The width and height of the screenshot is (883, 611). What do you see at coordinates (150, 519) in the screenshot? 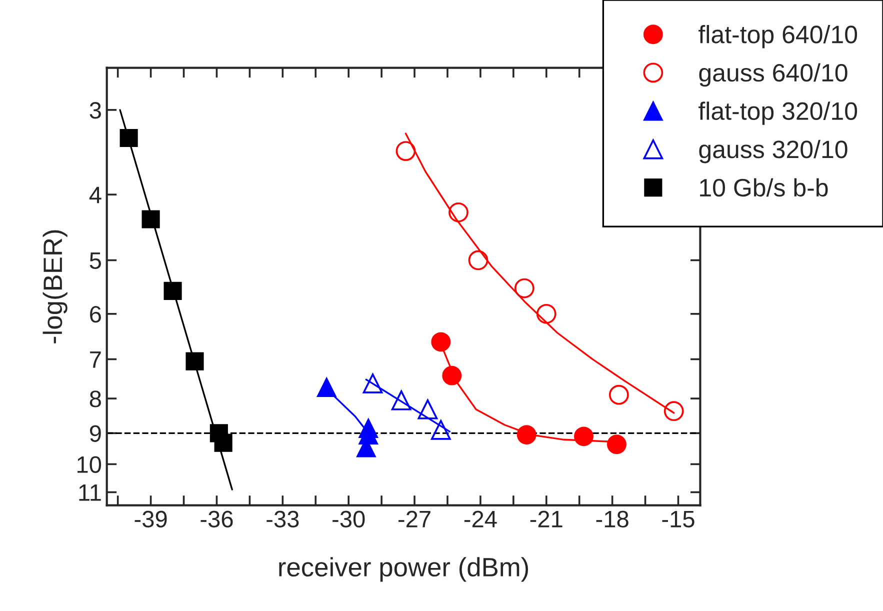
I see `x-tick-label: -39` at bounding box center [150, 519].